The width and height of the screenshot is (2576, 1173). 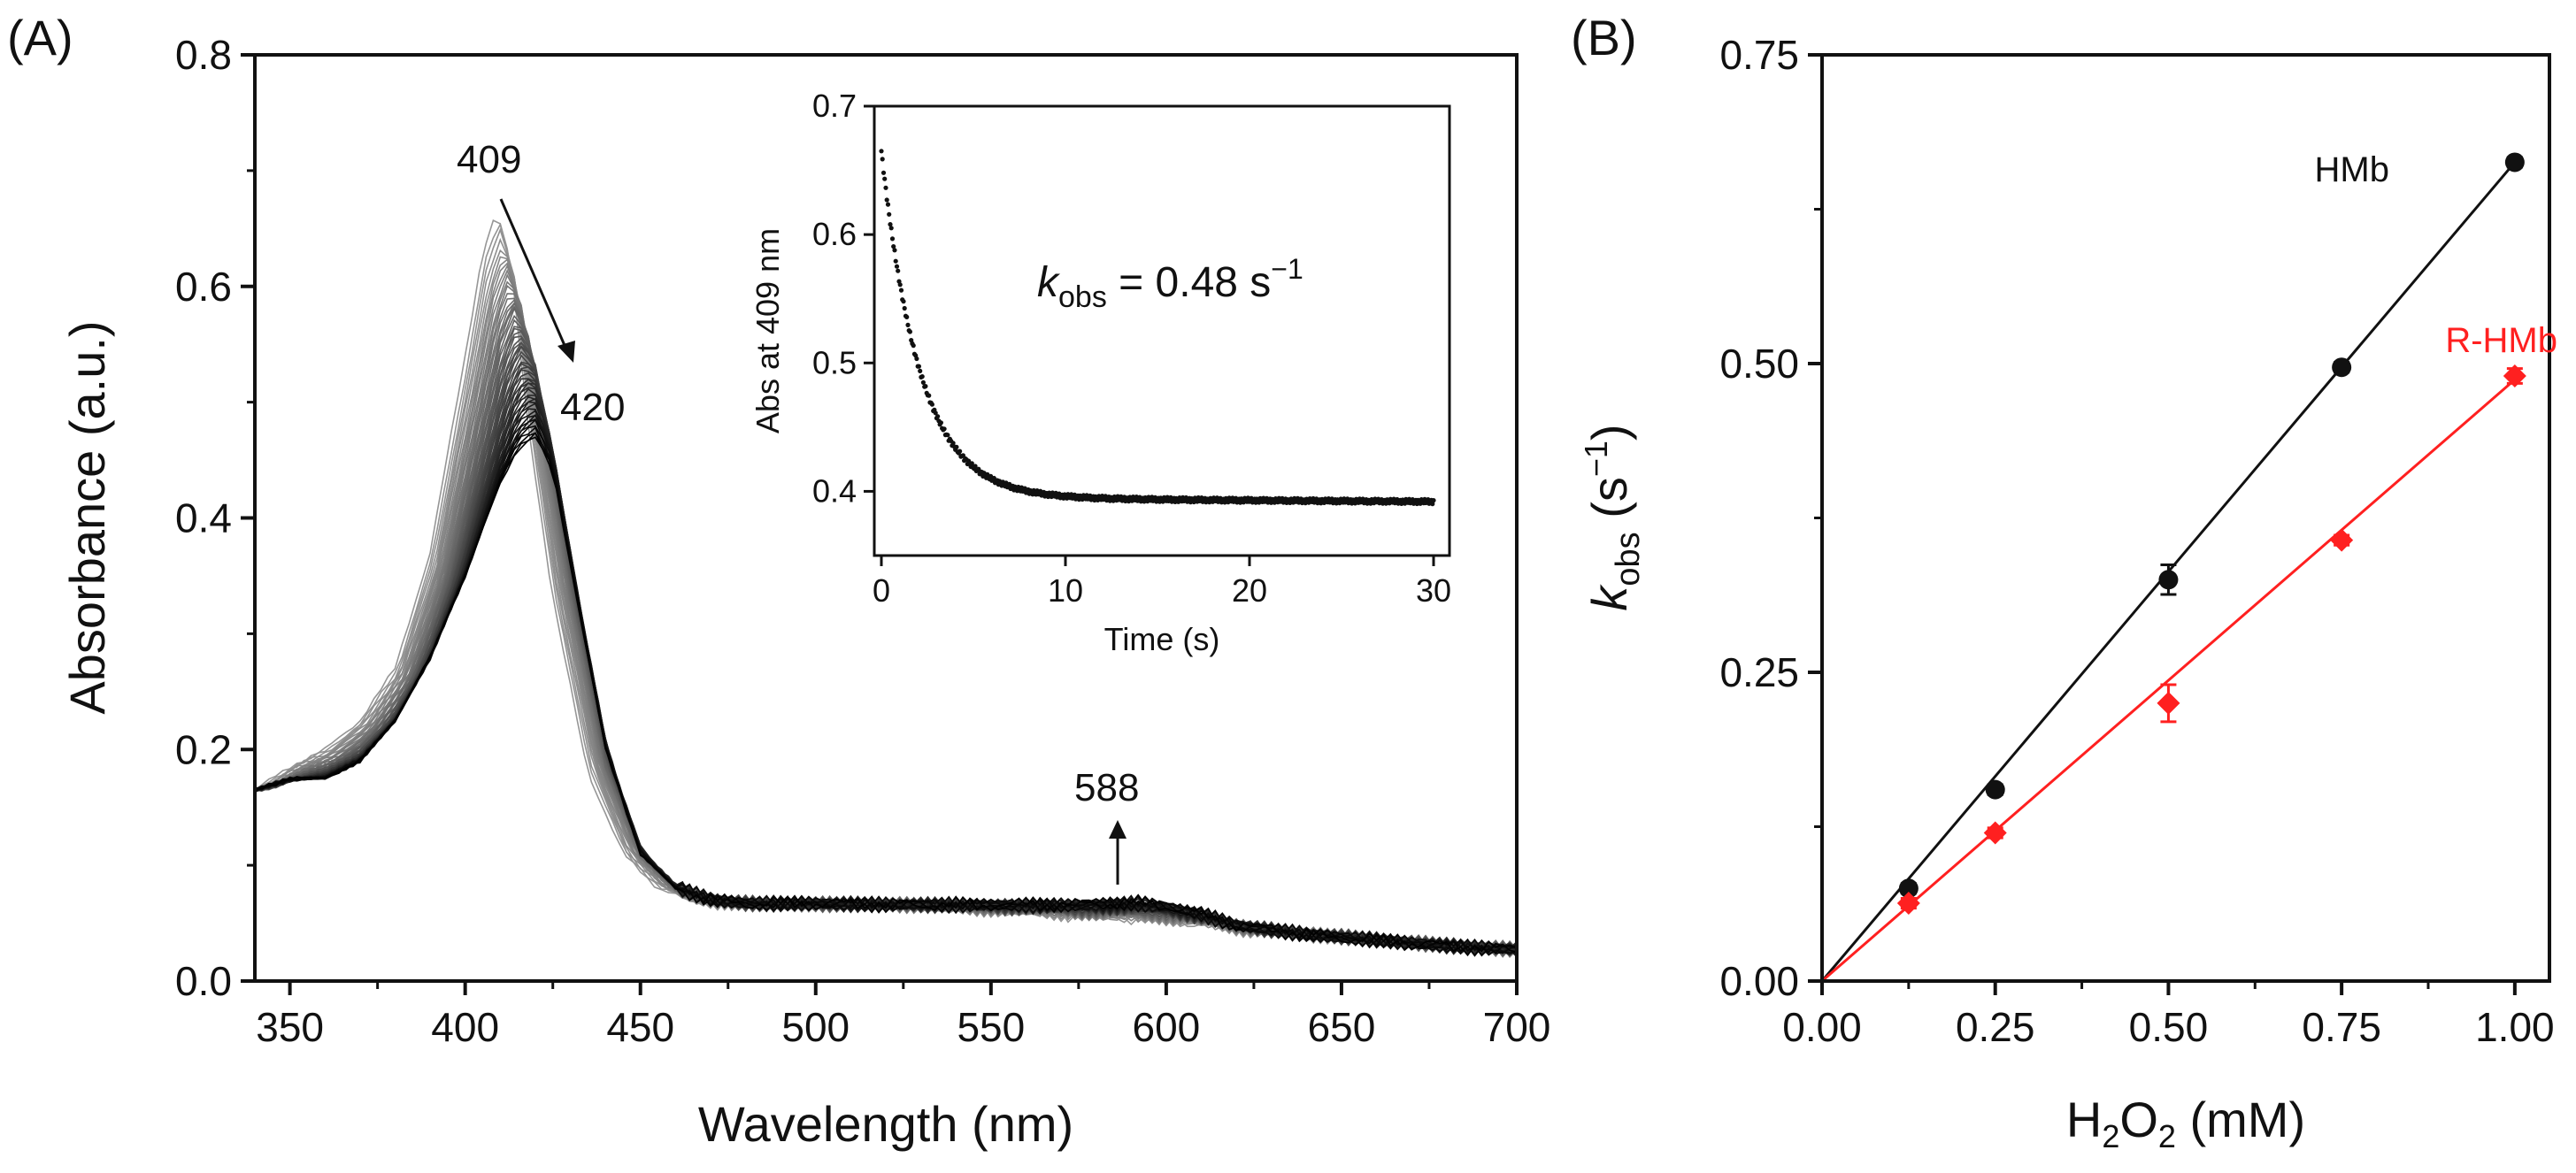 I want to click on x-tick-label: 500, so click(x=815, y=1027).